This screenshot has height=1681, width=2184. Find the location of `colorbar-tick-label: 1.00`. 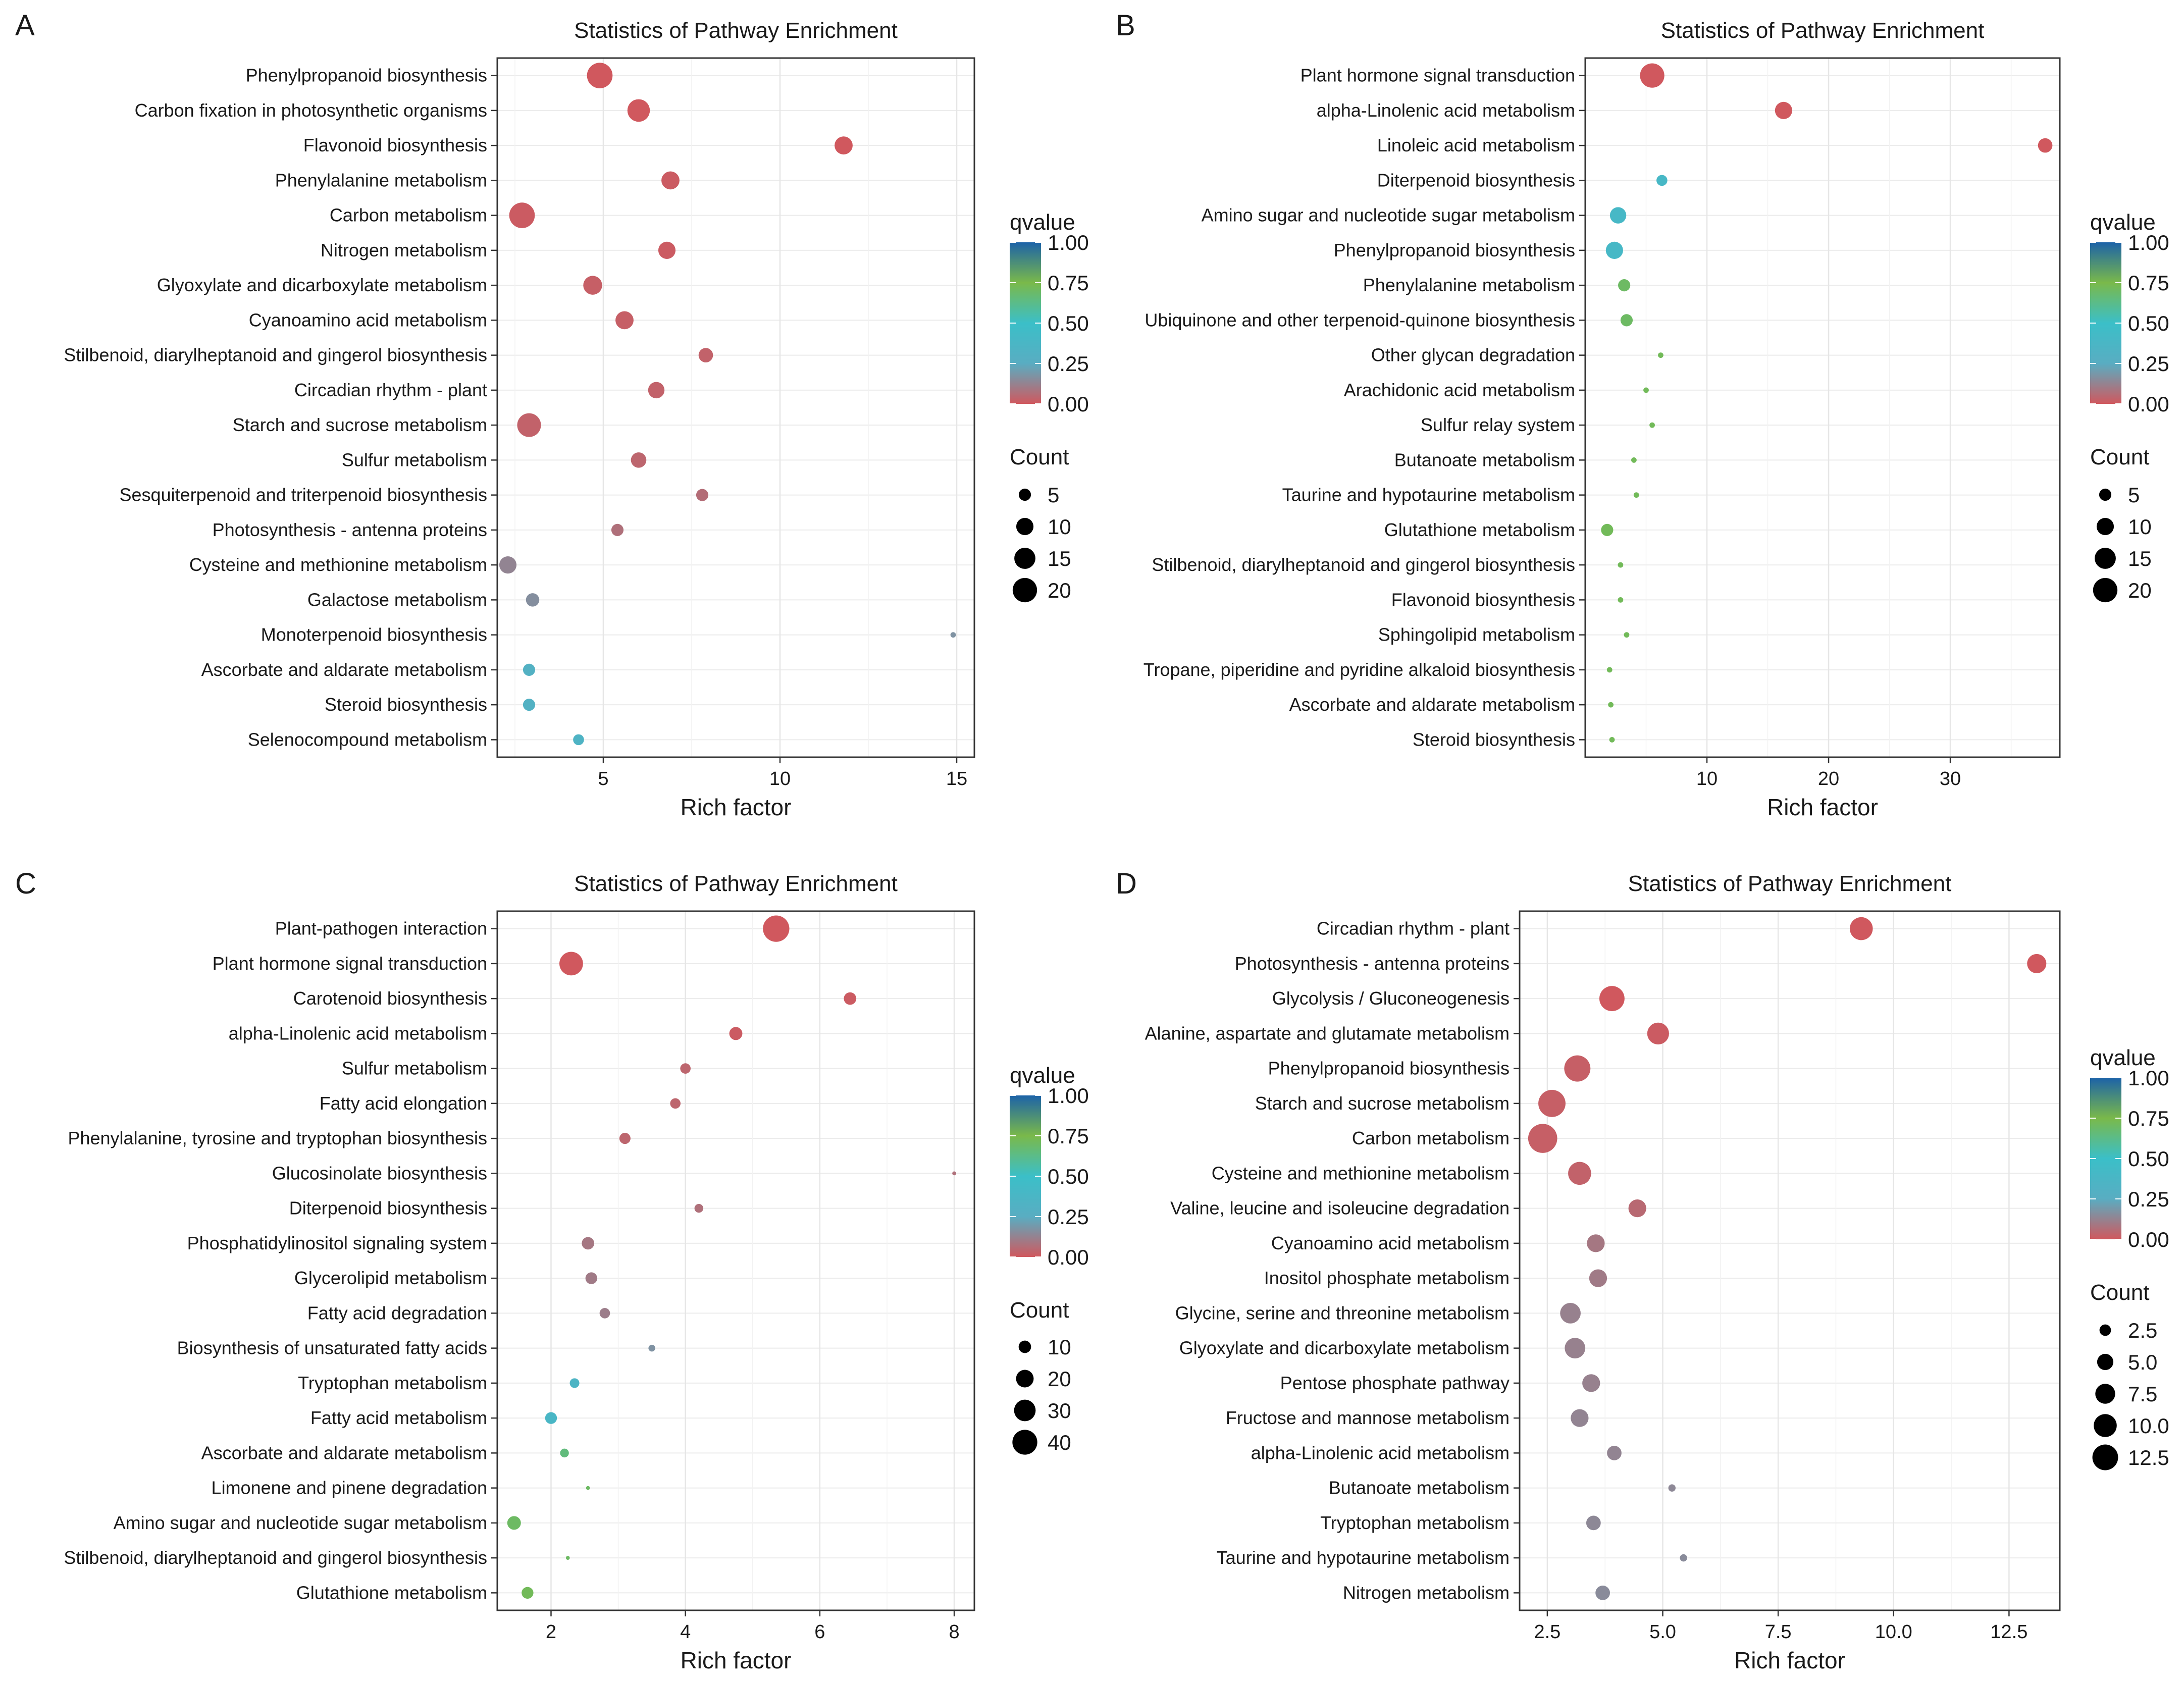

colorbar-tick-label: 1.00 is located at coordinates (2148, 1078).